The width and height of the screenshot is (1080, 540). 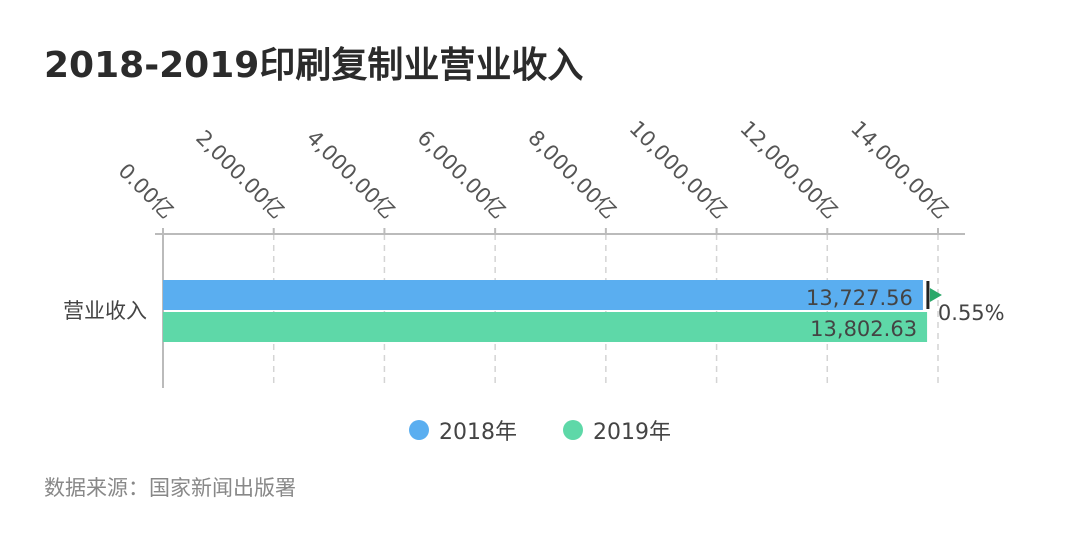 What do you see at coordinates (540, 430) in the screenshot?
I see `legend: 2018年 2019年` at bounding box center [540, 430].